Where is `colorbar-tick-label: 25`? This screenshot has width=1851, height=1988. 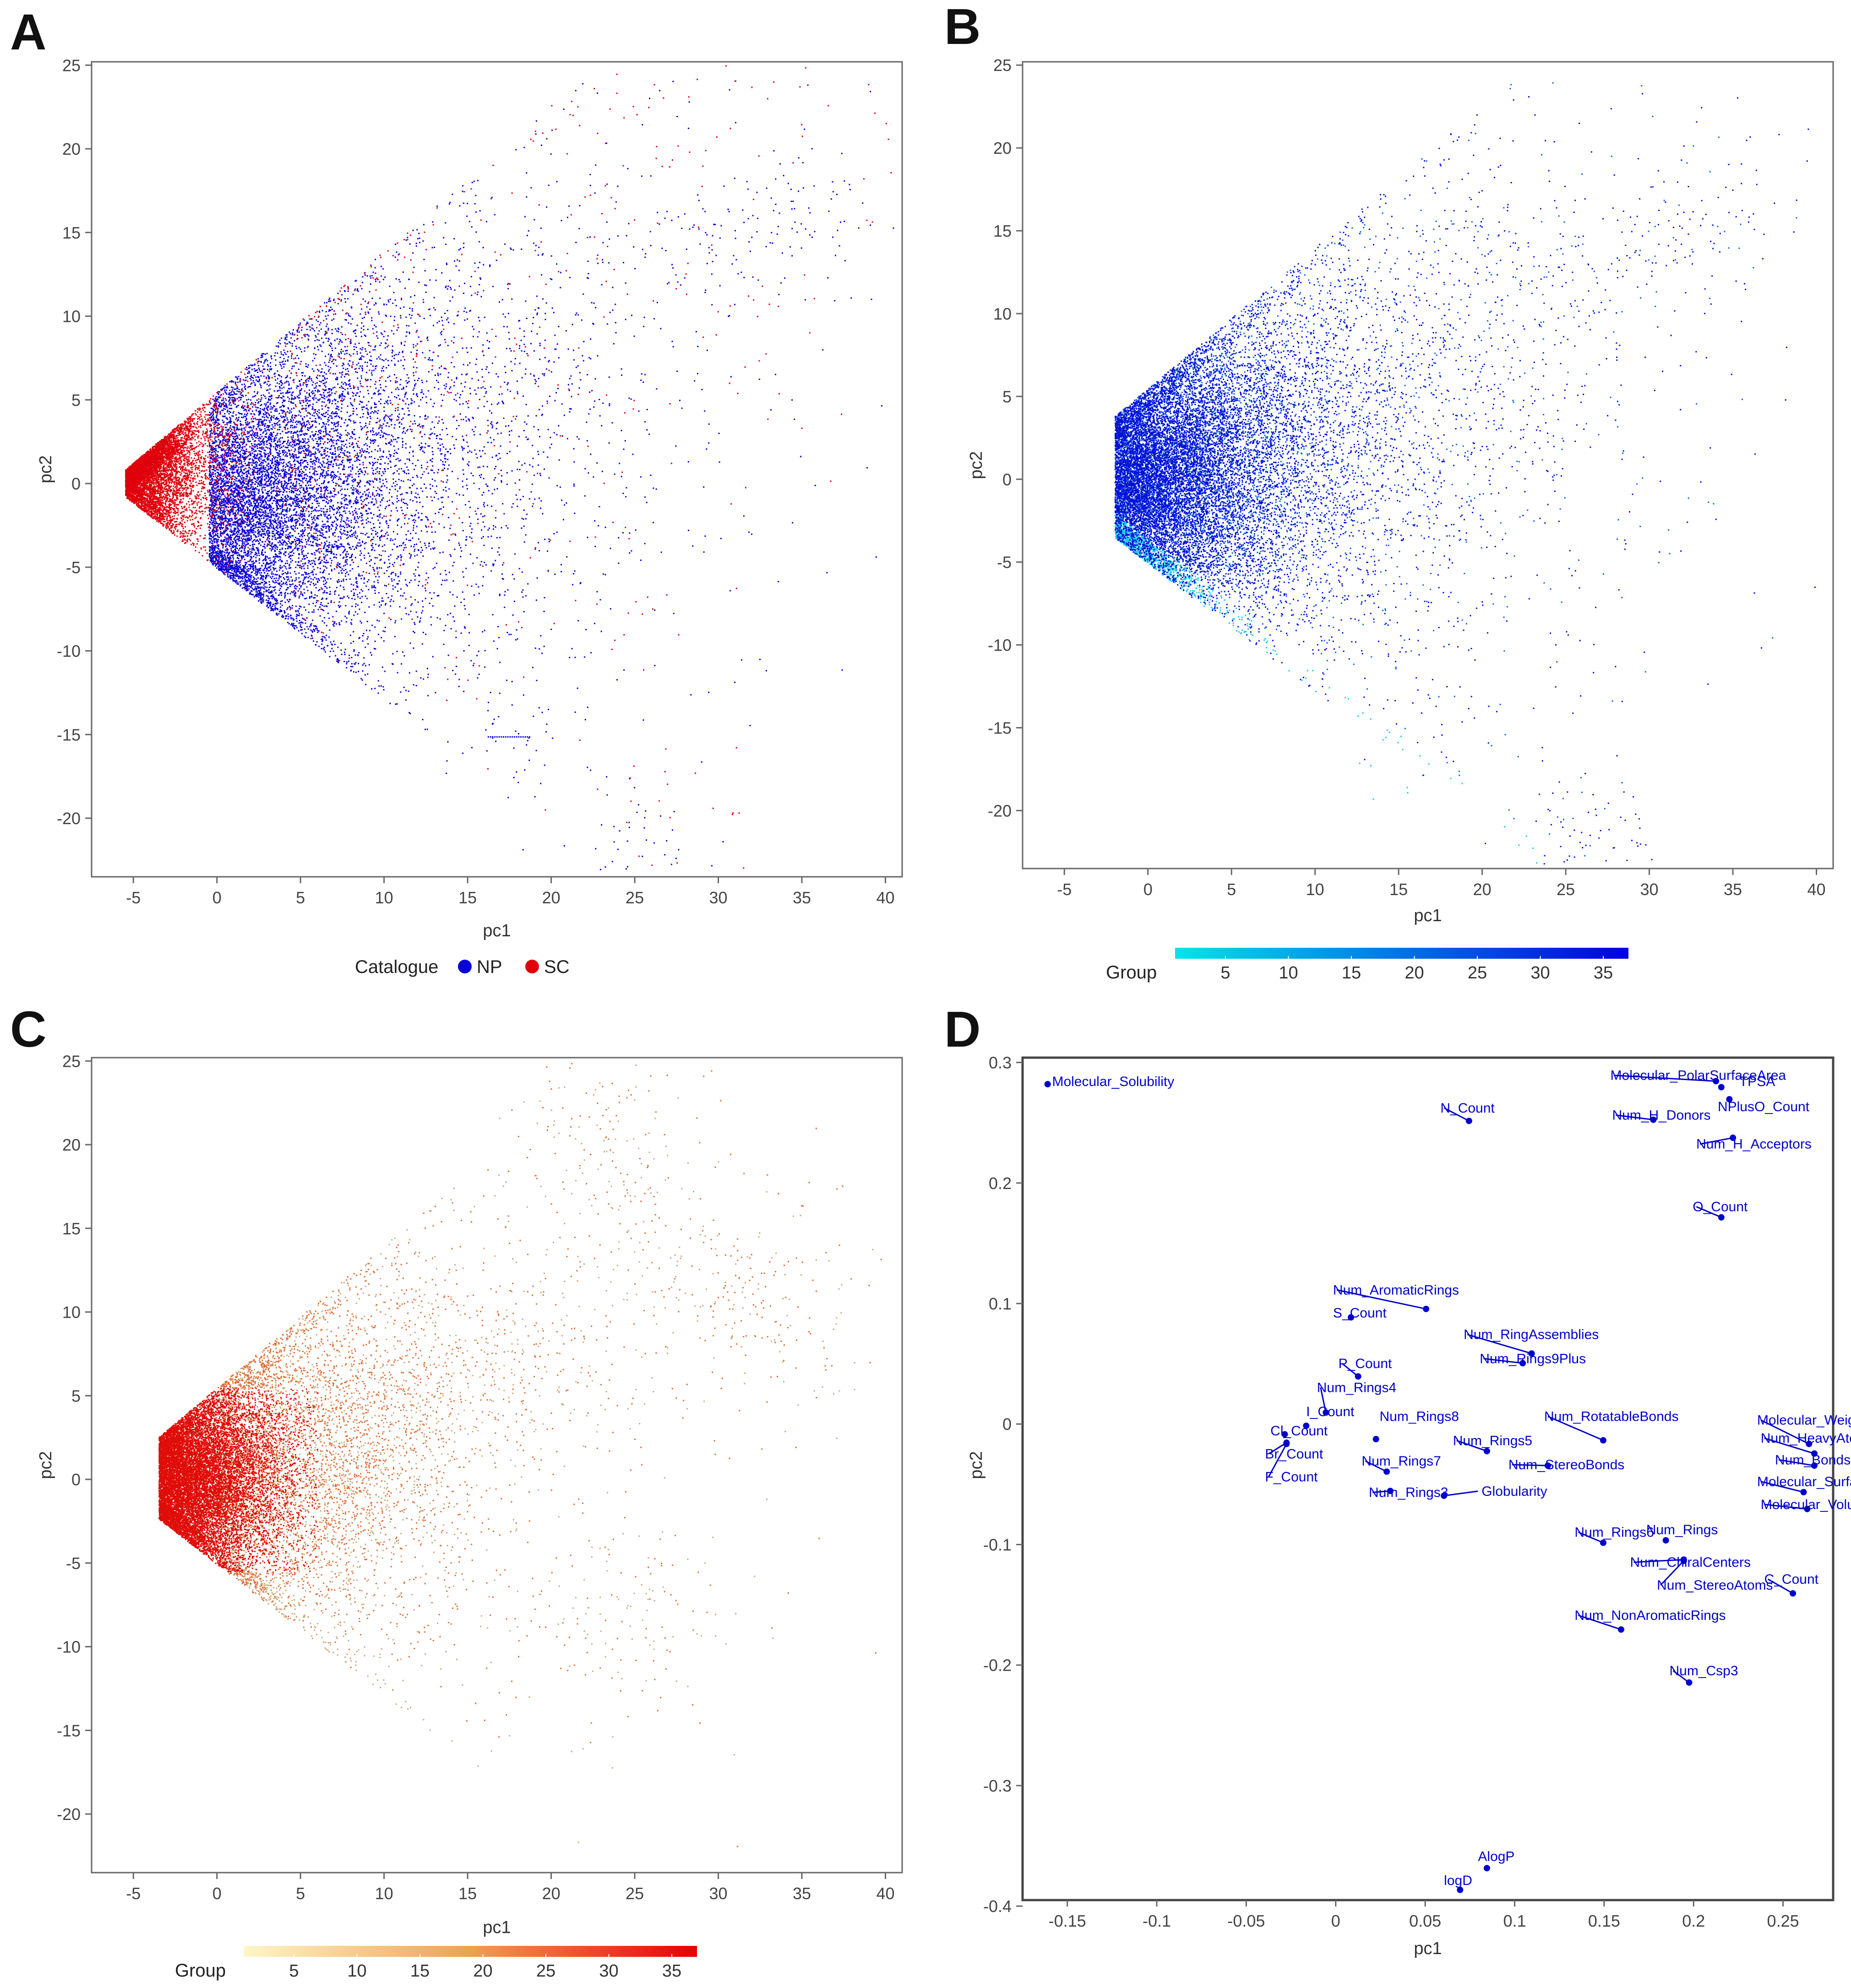 colorbar-tick-label: 25 is located at coordinates (1478, 973).